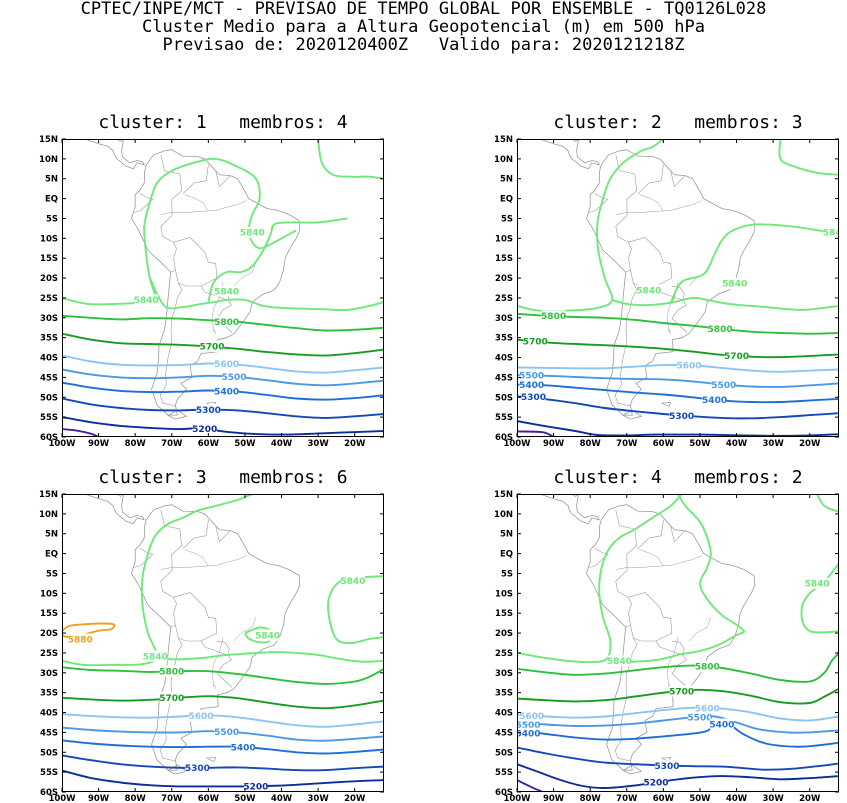 The image size is (847, 803). Describe the element at coordinates (120, 140) in the screenshot. I see `coastline-island` at that location.